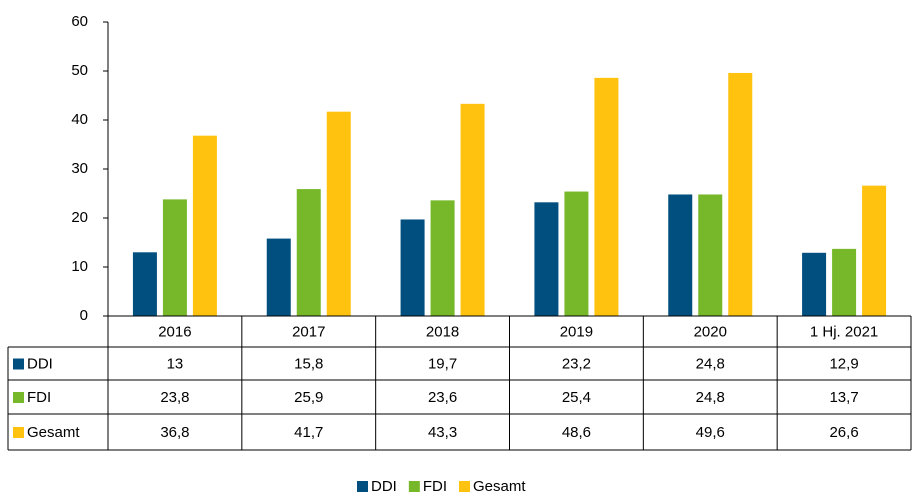 The height and width of the screenshot is (495, 912). What do you see at coordinates (384, 486) in the screenshot?
I see `legend-label: DDI` at bounding box center [384, 486].